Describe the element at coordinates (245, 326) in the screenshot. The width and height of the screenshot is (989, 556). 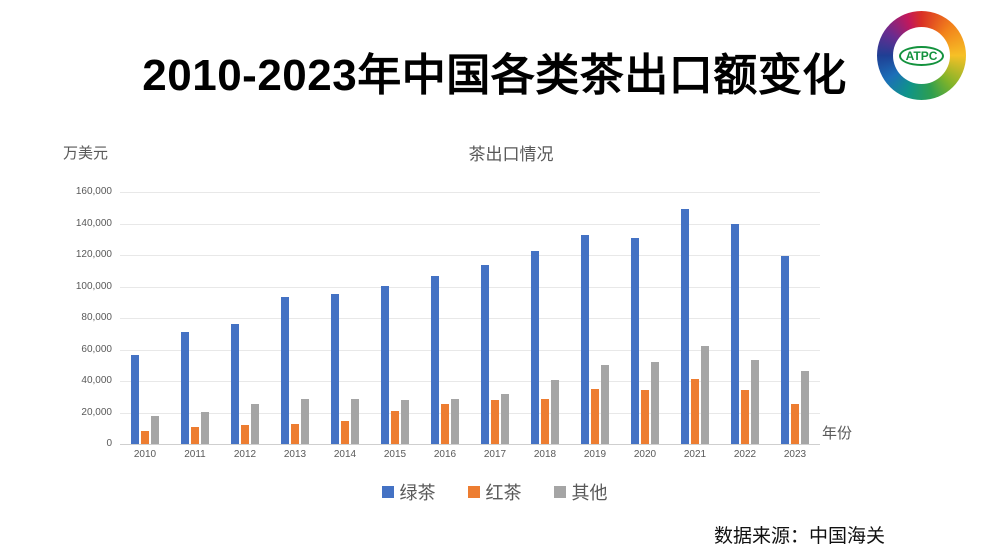
I see `bar-group: 2012` at that location.